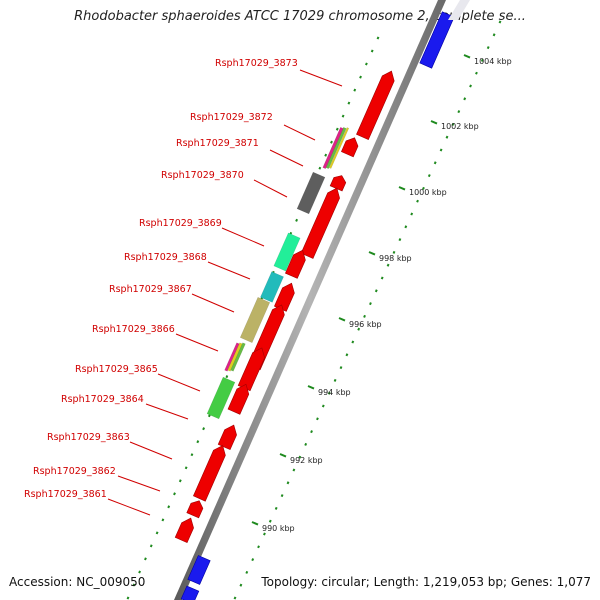  I want to click on scale-tick-label: 992 kbp, so click(306, 460).